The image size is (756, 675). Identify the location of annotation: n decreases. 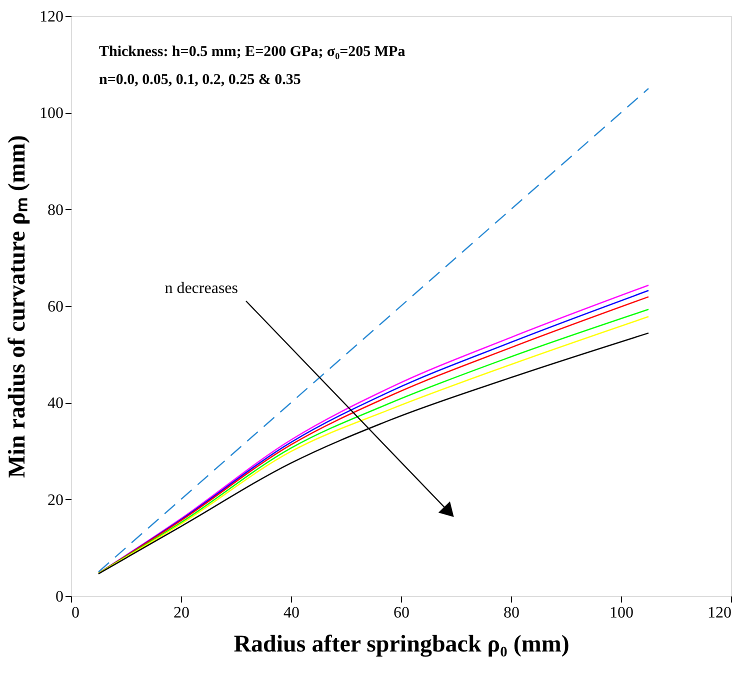
(201, 288).